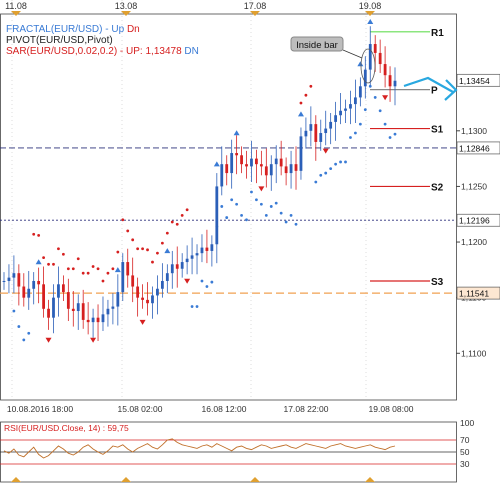 This screenshot has height=503, width=500. I want to click on bottom-date-label: 19.08 08:00, so click(391, 409).